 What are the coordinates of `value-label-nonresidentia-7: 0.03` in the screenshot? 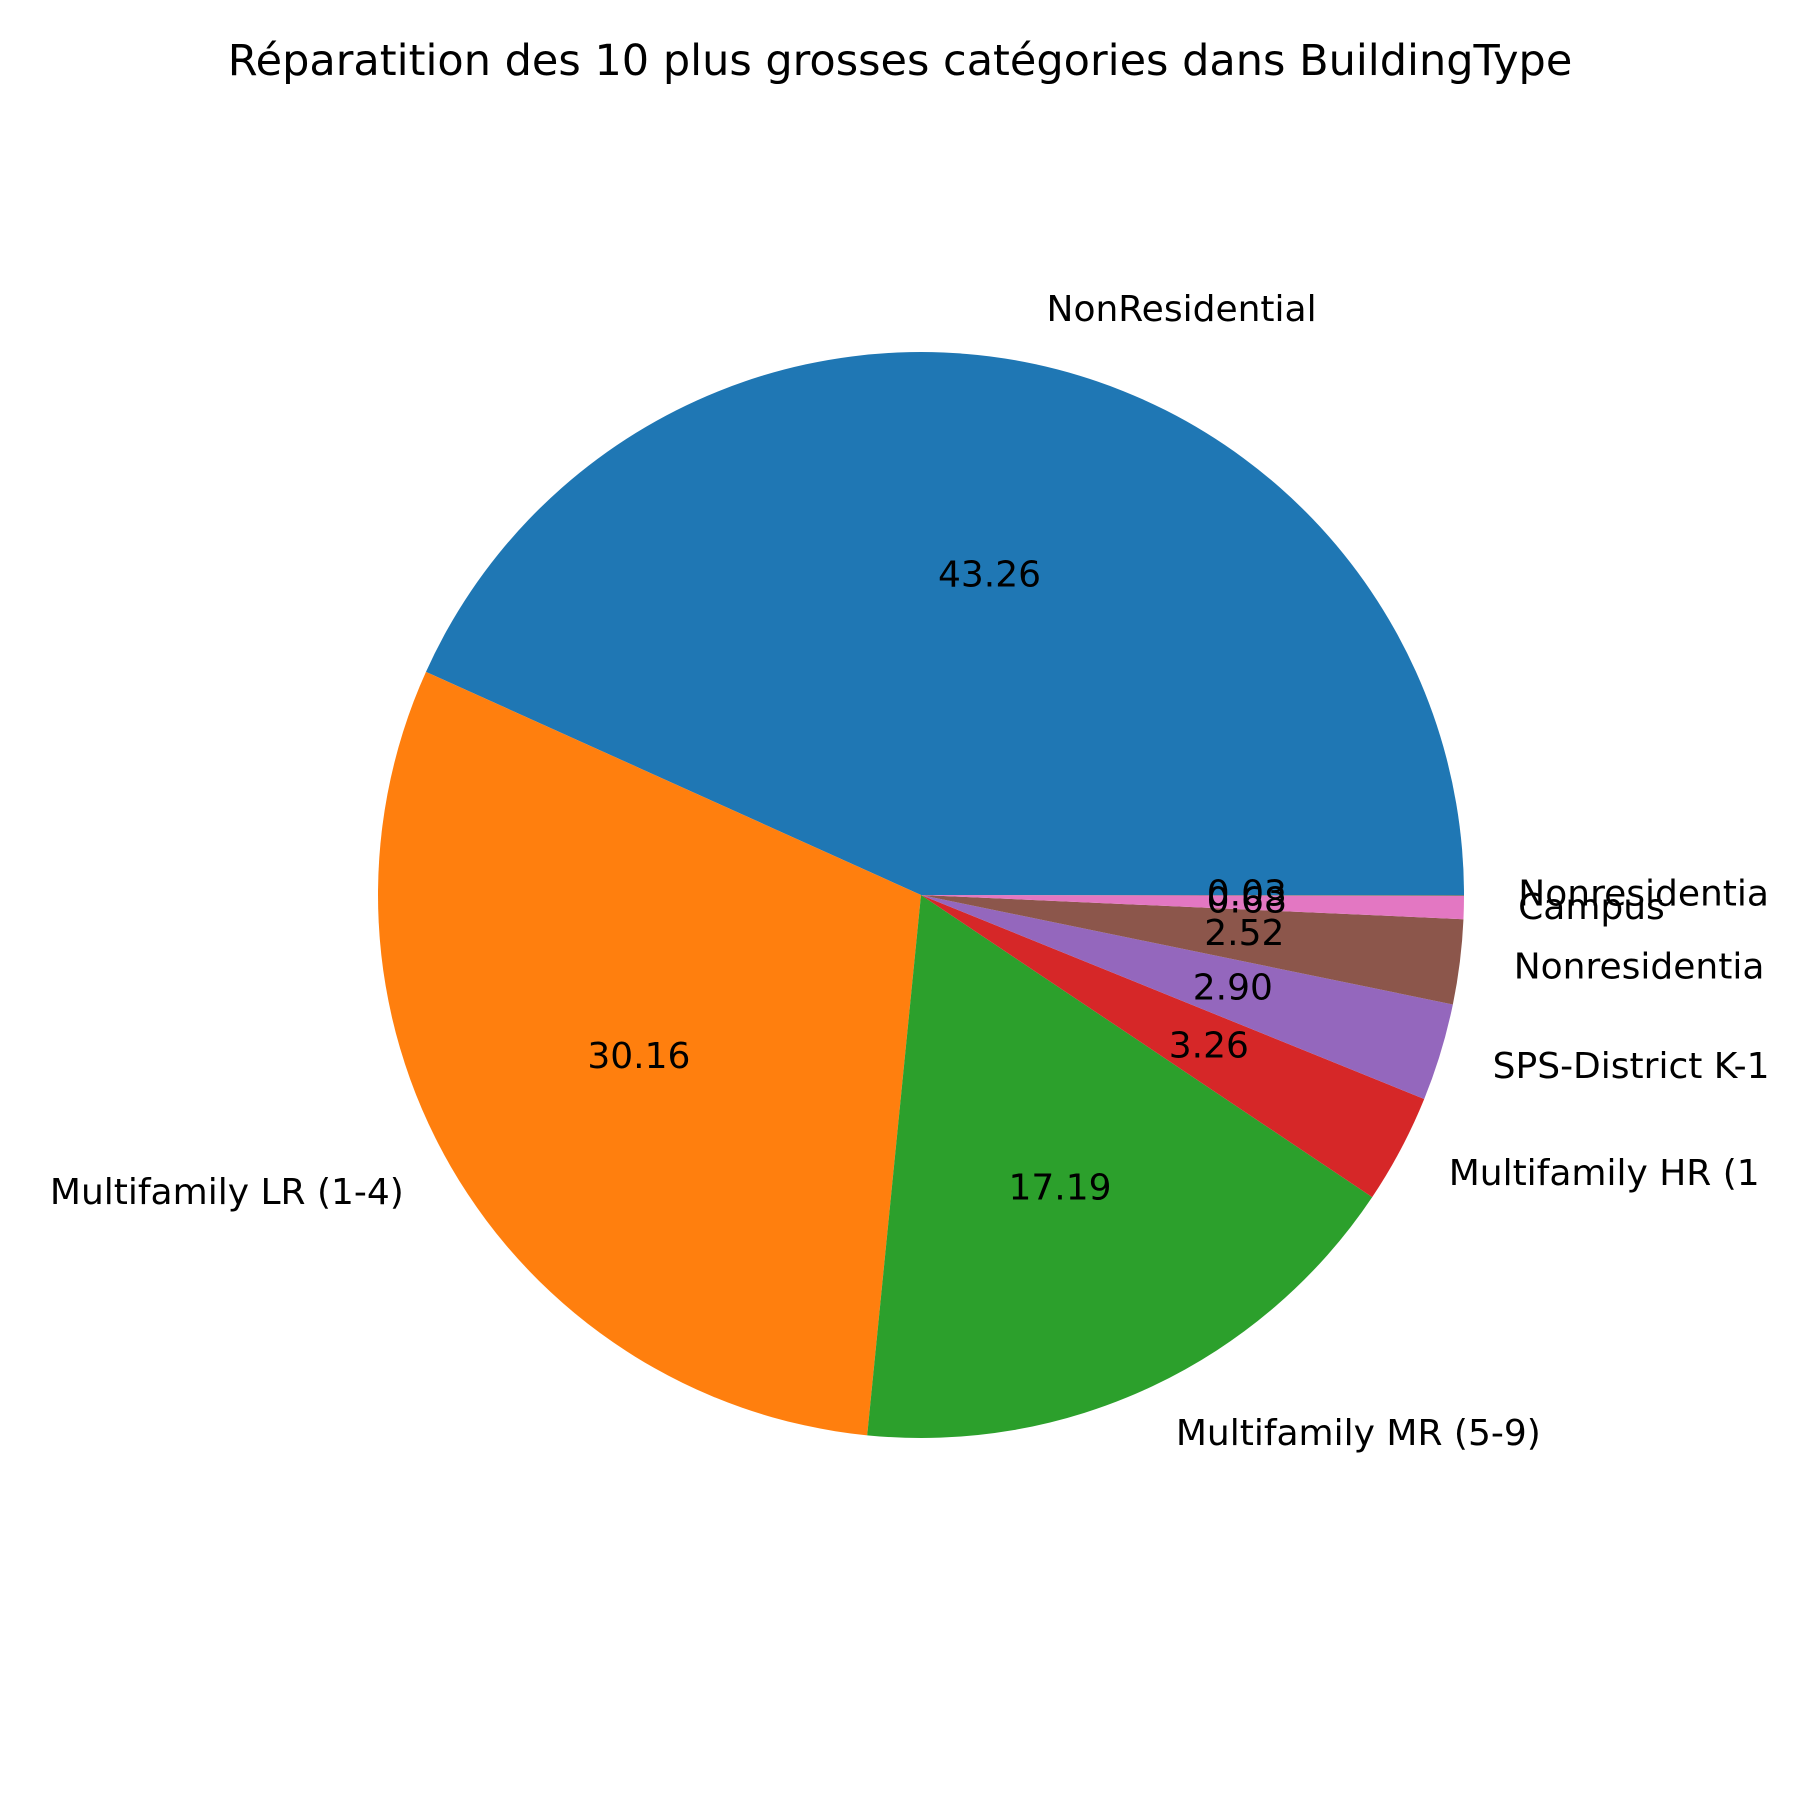 It's located at (1247, 893).